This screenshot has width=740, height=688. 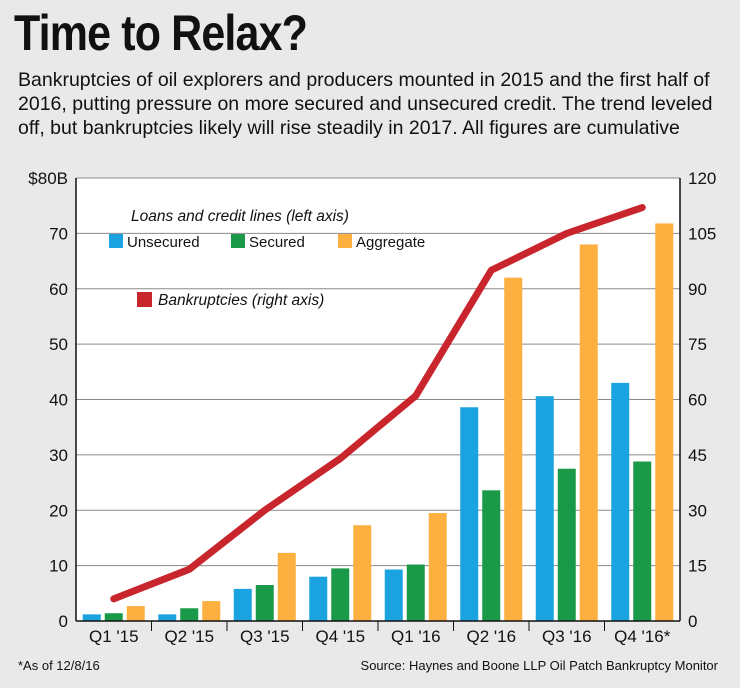 What do you see at coordinates (702, 178) in the screenshot?
I see `right-tick-label: 120` at bounding box center [702, 178].